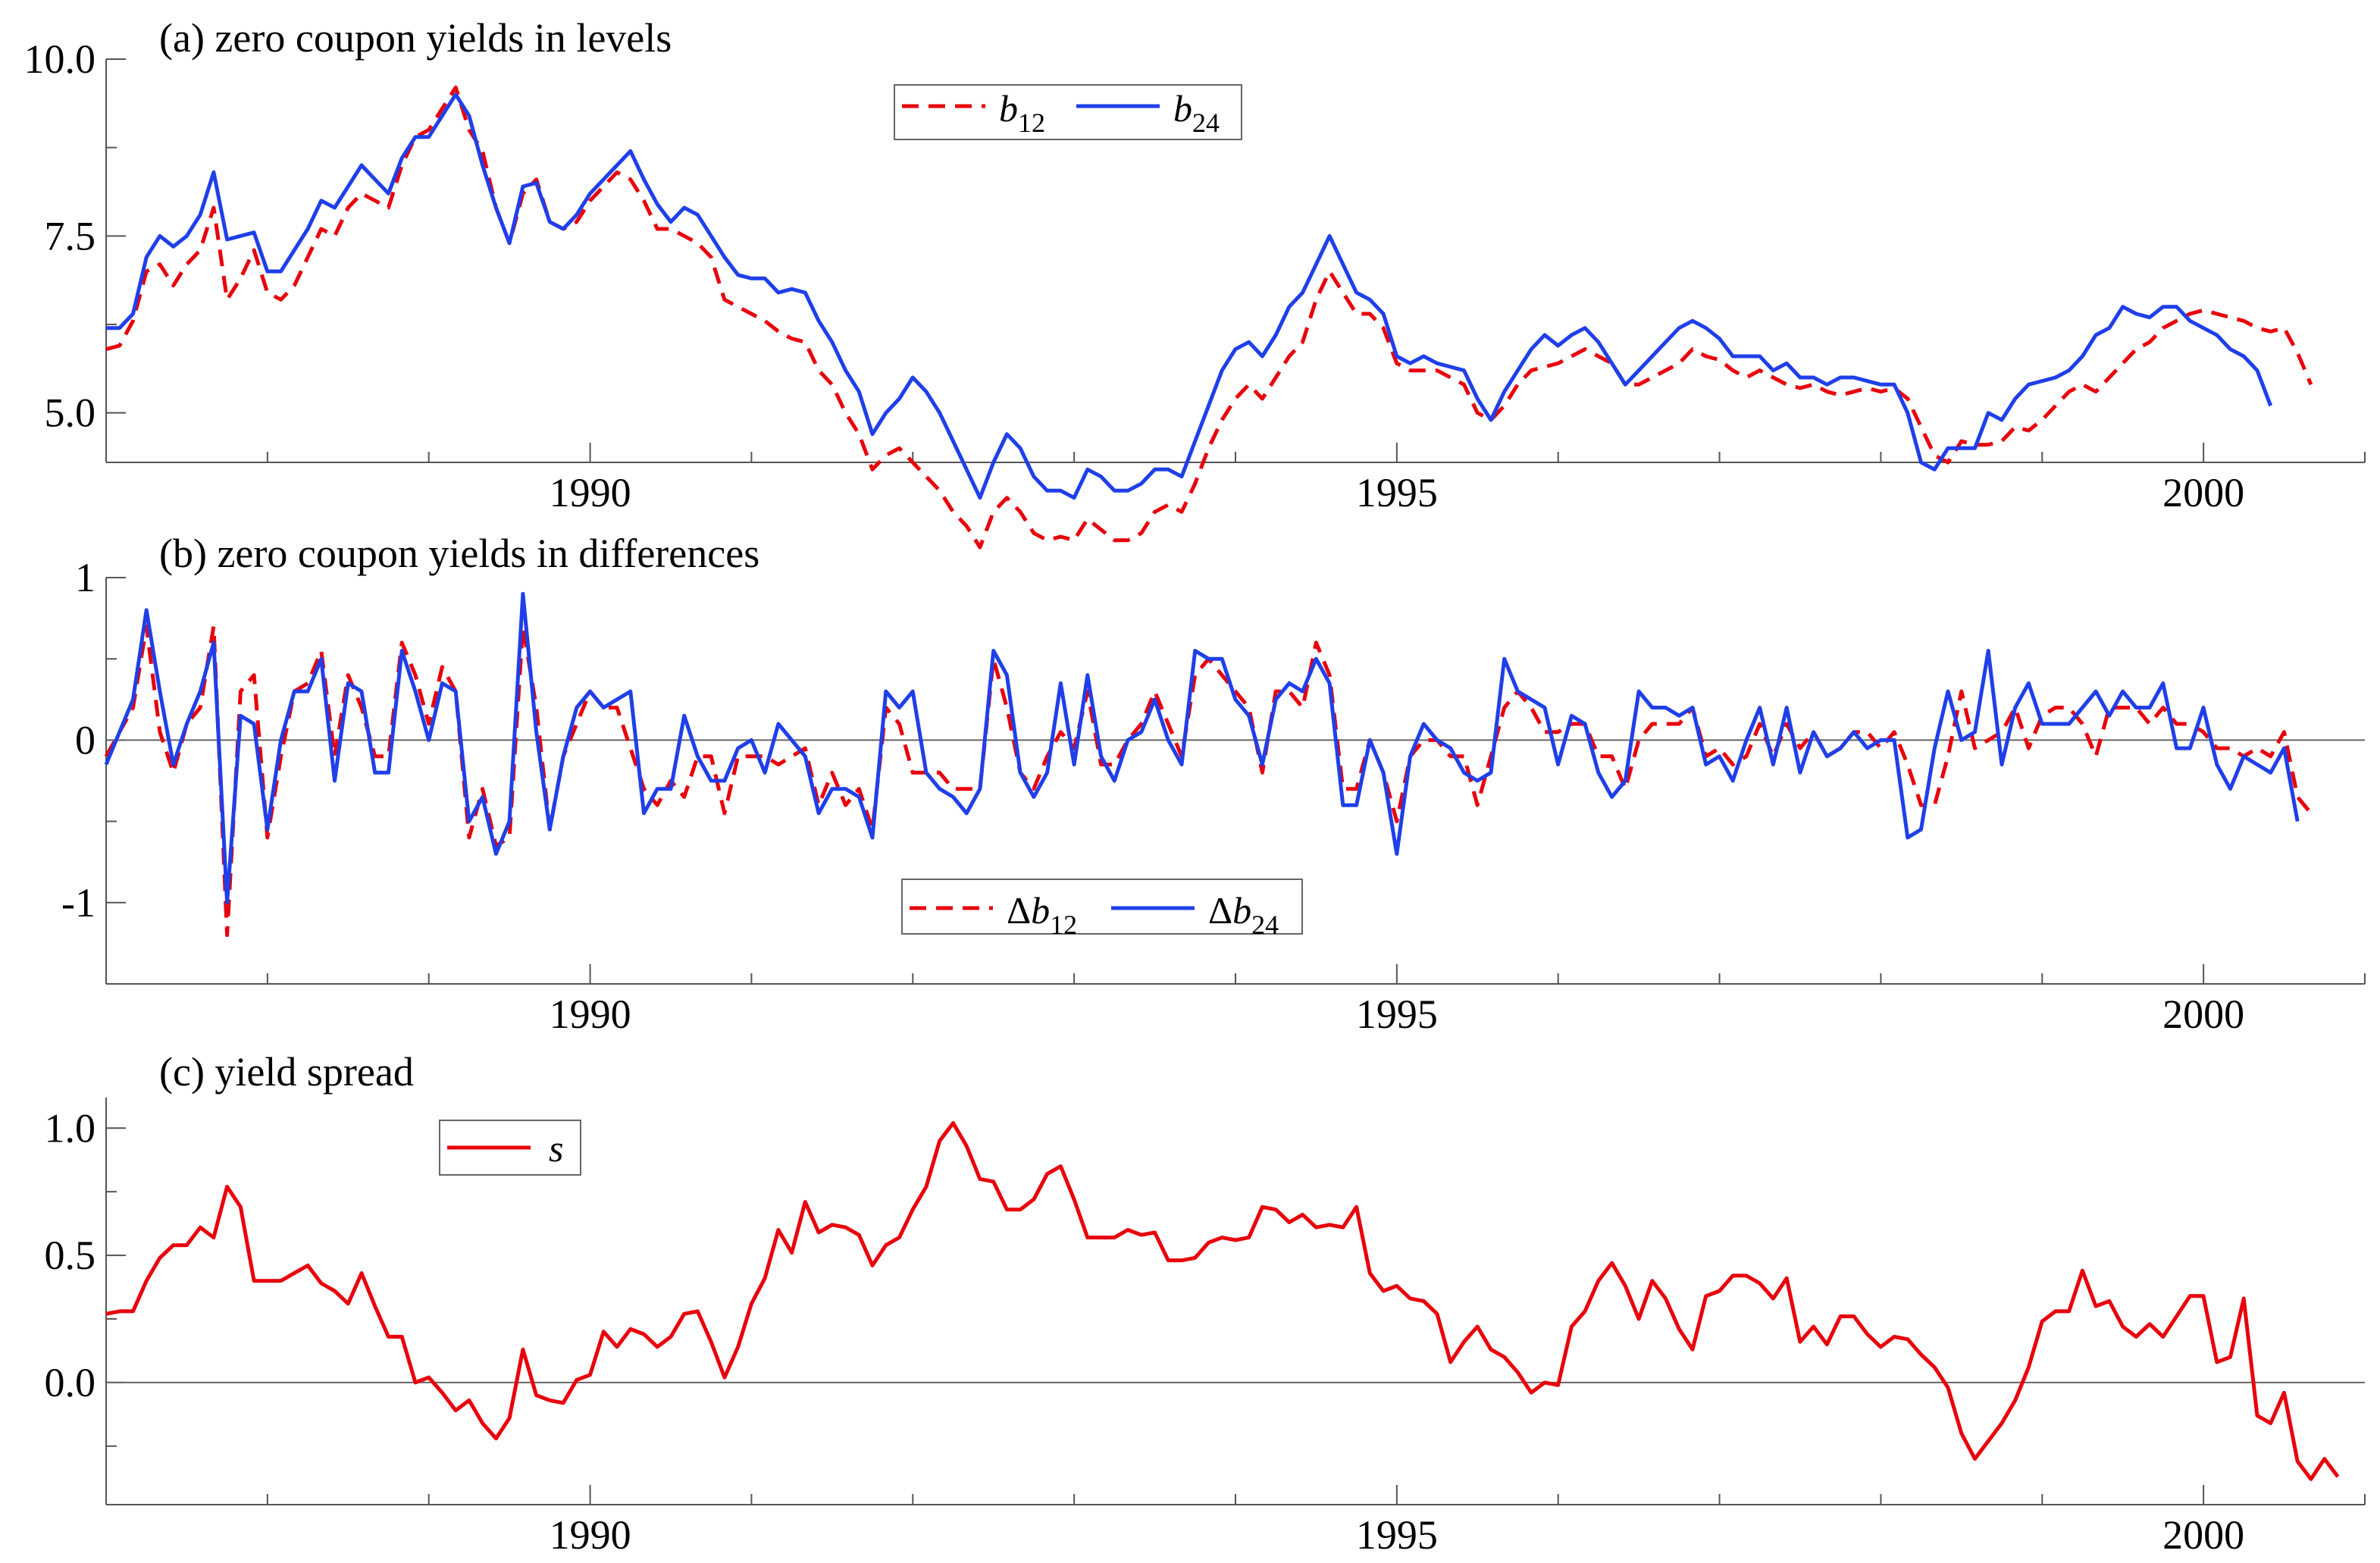 This screenshot has height=1563, width=2380. I want to click on legend-c: s, so click(510, 1148).